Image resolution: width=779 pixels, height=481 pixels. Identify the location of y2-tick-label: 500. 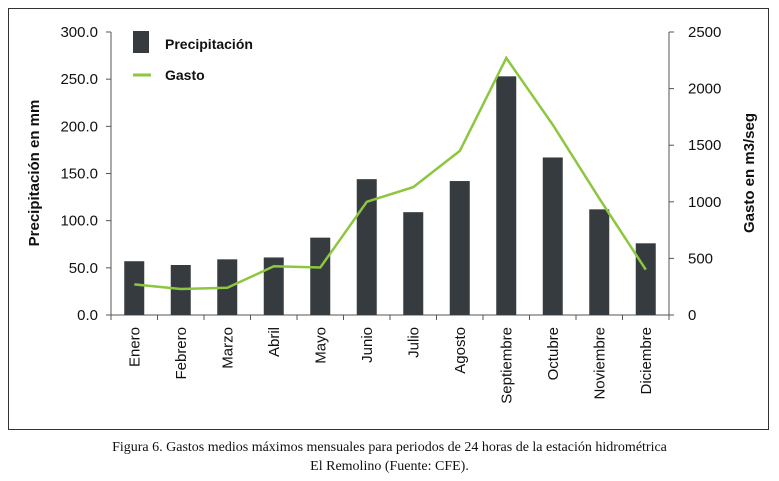
(700, 258).